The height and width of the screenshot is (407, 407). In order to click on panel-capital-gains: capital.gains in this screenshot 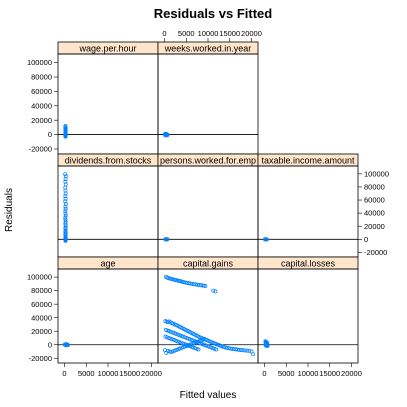, I will do `click(208, 310)`.